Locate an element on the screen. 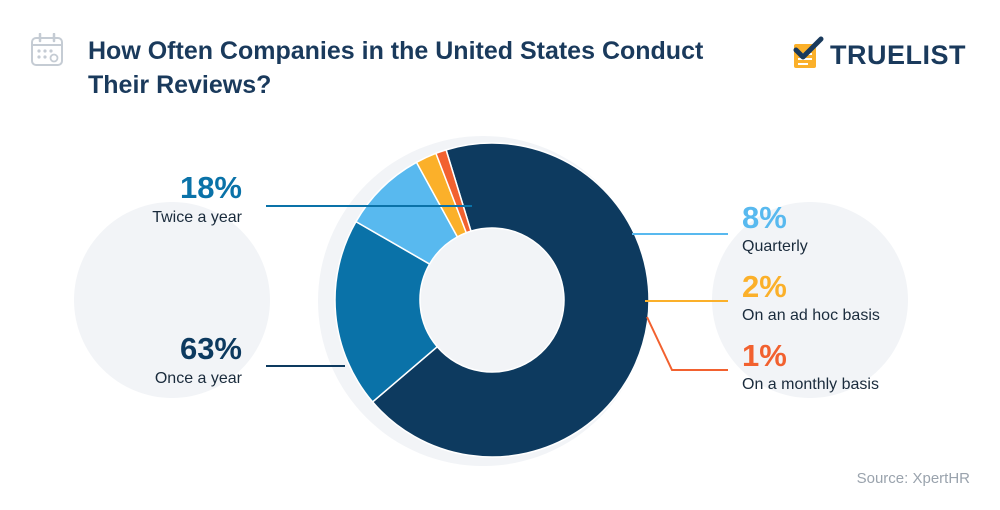  slice-value-twice-a-year: 18% is located at coordinates (210, 187).